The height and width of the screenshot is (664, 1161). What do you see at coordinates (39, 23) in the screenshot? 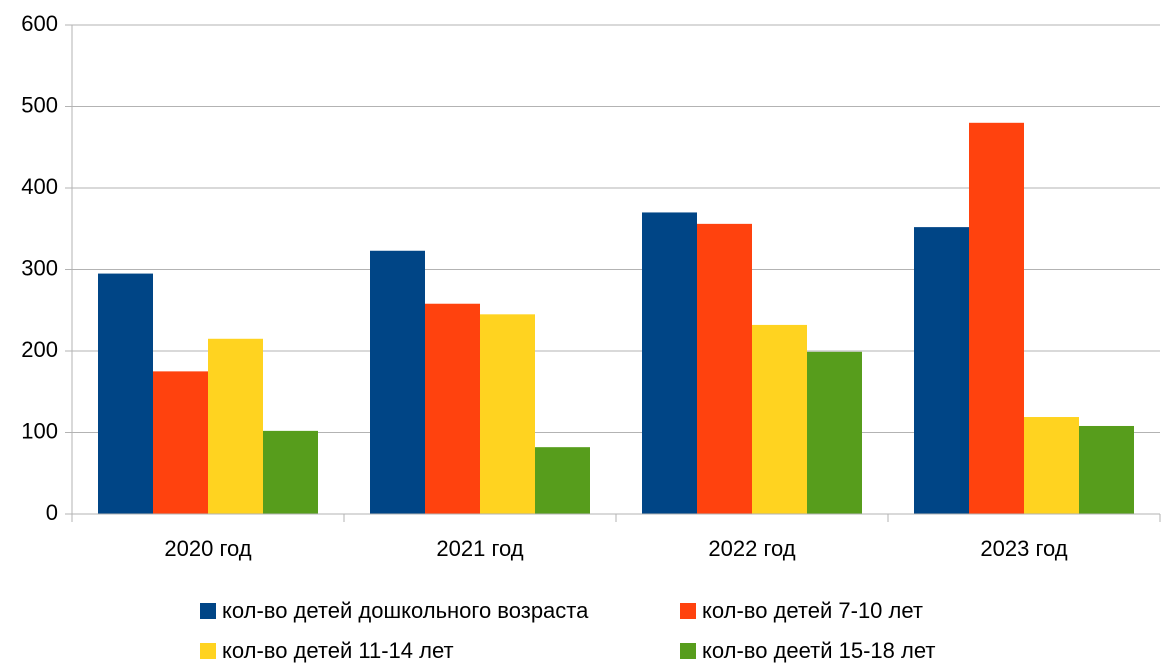
I see `y-tick-label: 600` at bounding box center [39, 23].